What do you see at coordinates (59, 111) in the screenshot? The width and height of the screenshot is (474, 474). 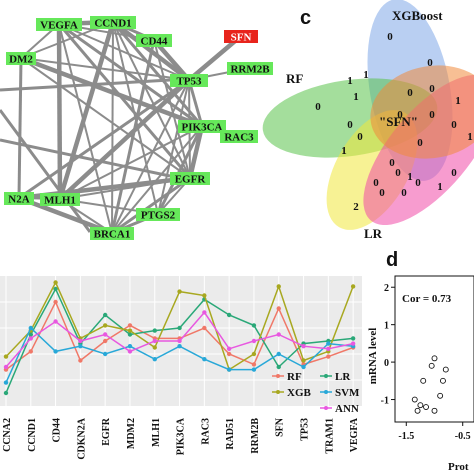 I see `network-edge-vegfa-mlh1` at bounding box center [59, 111].